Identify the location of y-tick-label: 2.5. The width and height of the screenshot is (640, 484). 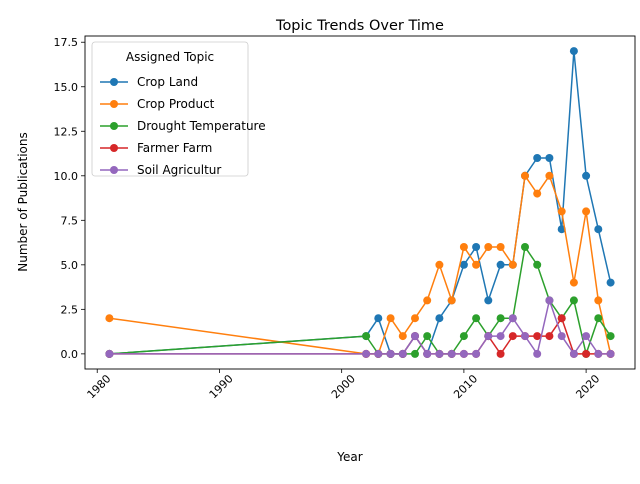
(70, 309).